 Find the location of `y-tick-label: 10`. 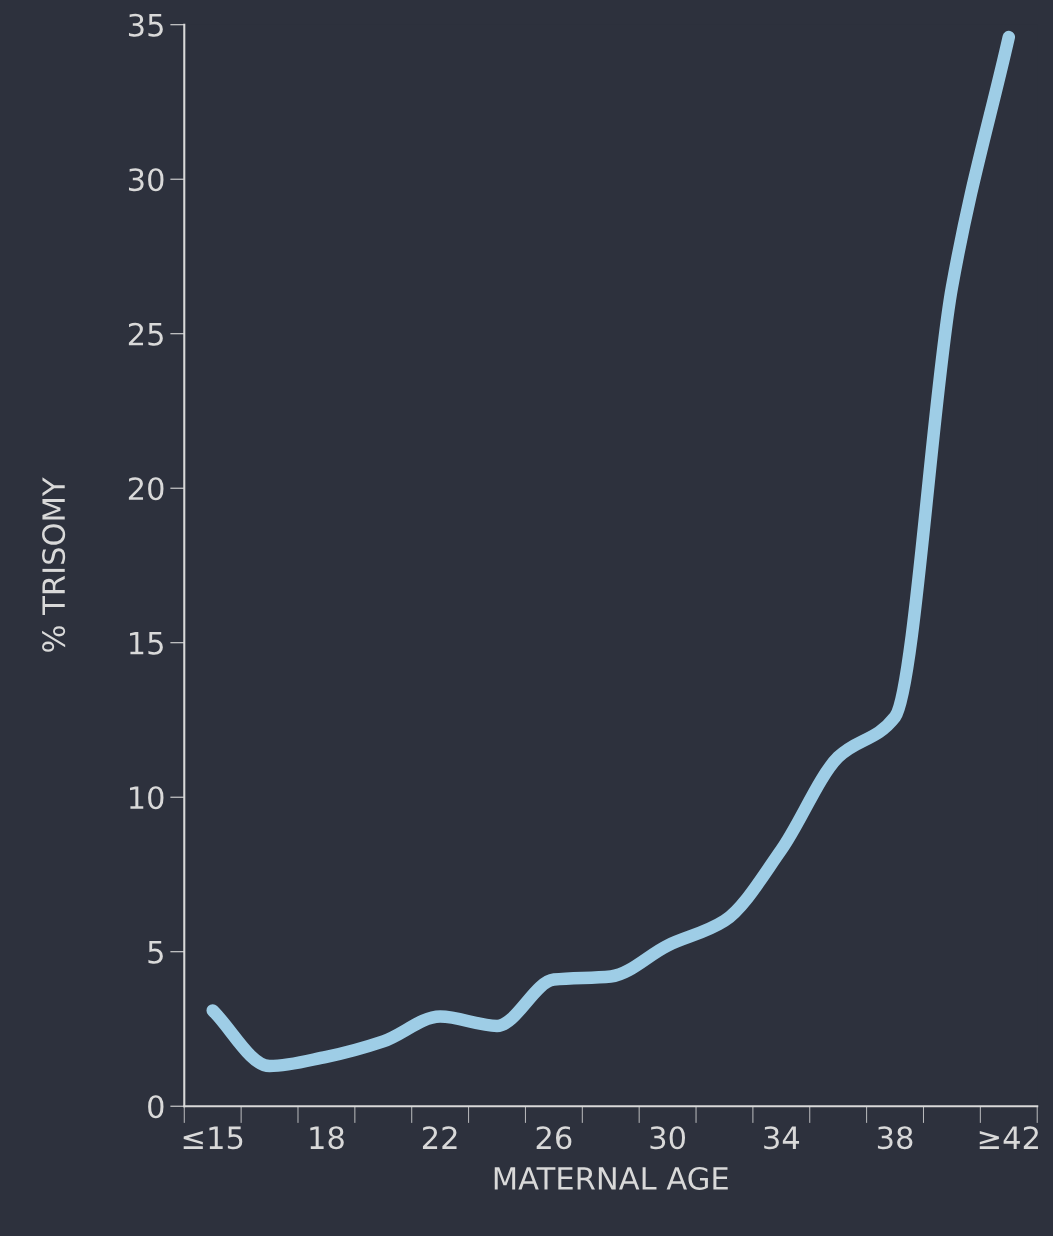

y-tick-label: 10 is located at coordinates (147, 798).